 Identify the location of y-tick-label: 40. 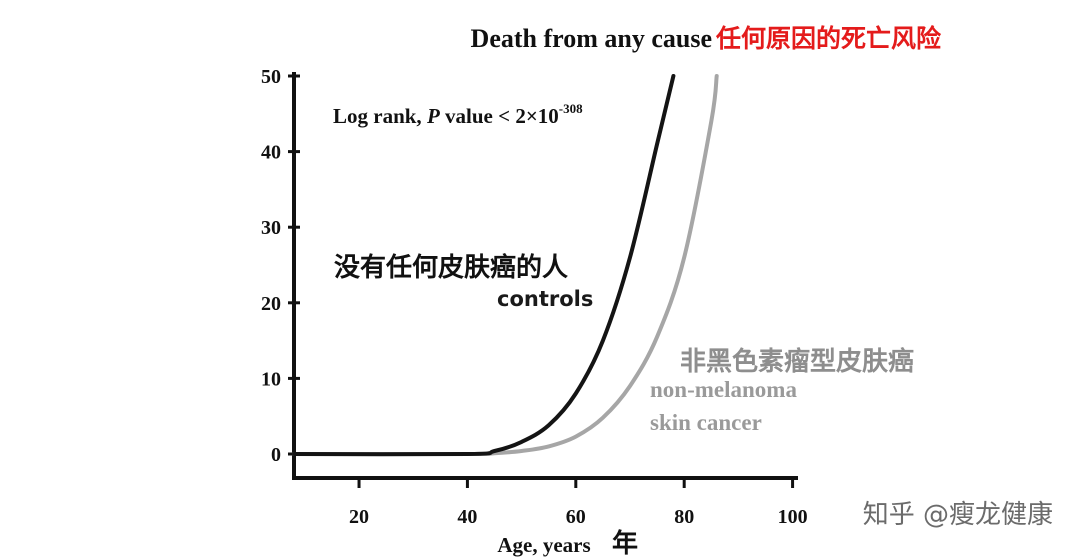
(271, 153).